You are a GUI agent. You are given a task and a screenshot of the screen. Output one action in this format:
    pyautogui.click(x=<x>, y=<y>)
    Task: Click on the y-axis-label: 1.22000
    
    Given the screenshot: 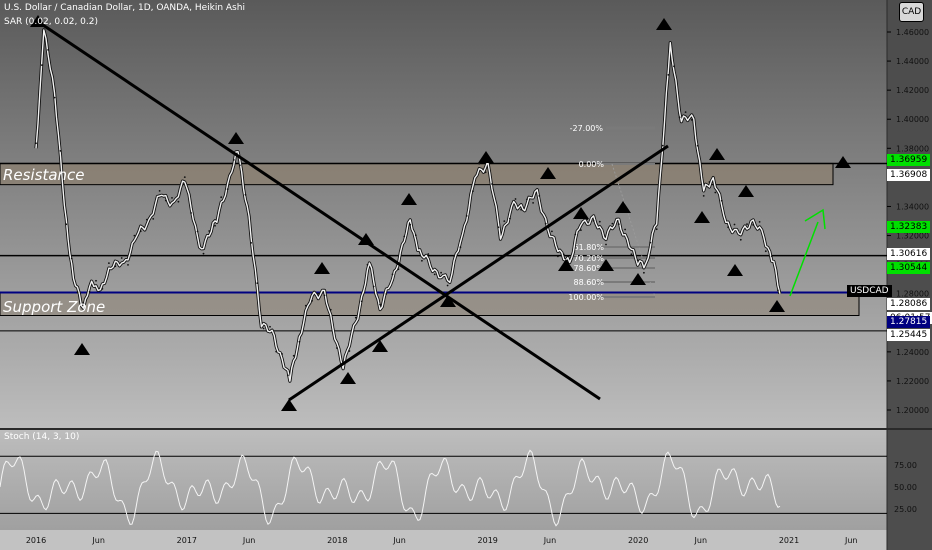 What is the action you would take?
    pyautogui.click(x=912, y=381)
    